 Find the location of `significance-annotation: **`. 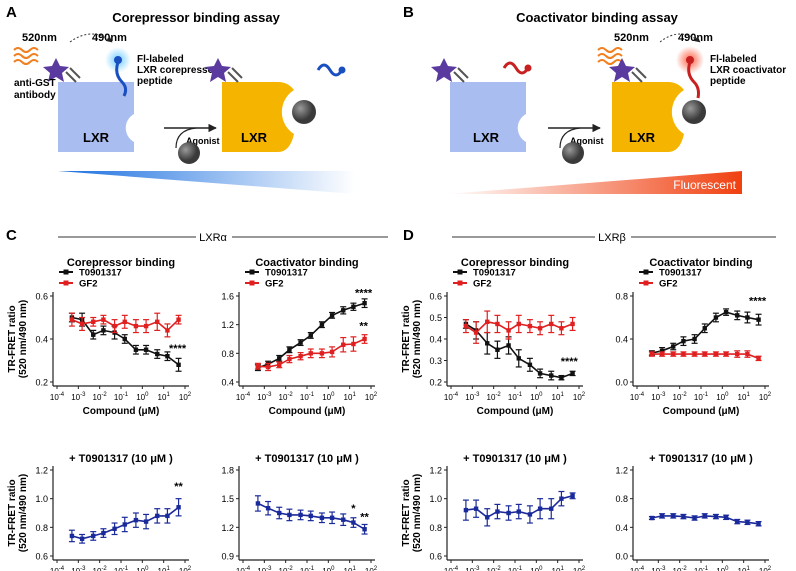

significance-annotation: ** is located at coordinates (364, 518).